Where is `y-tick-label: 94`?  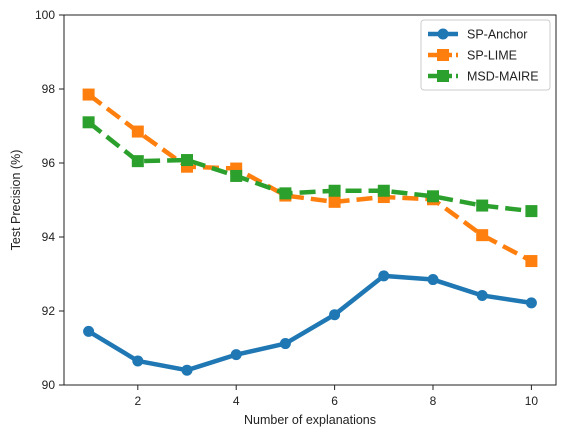
y-tick-label: 94 is located at coordinates (49, 237).